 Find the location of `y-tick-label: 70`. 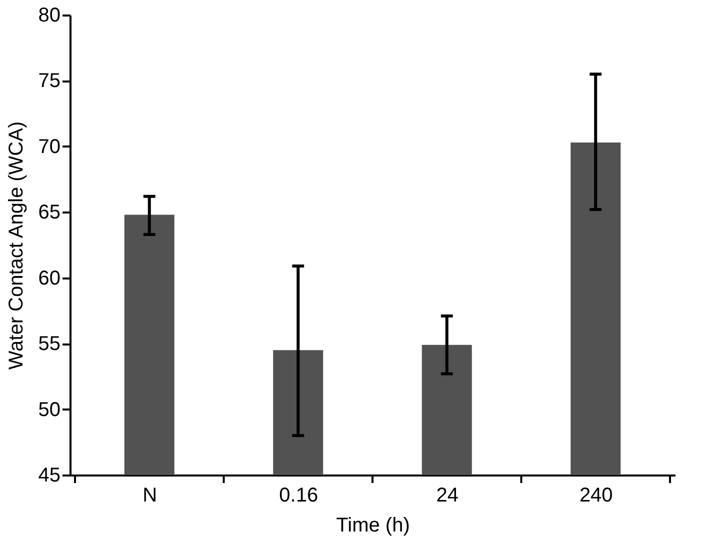

y-tick-label: 70 is located at coordinates (49, 147).